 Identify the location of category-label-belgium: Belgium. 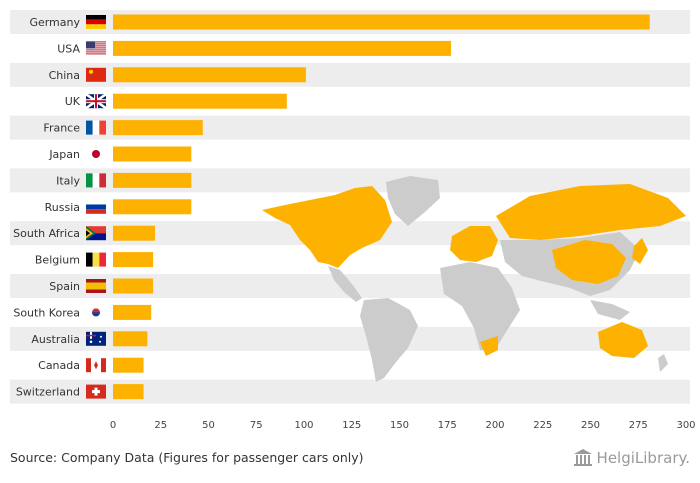
(57, 260).